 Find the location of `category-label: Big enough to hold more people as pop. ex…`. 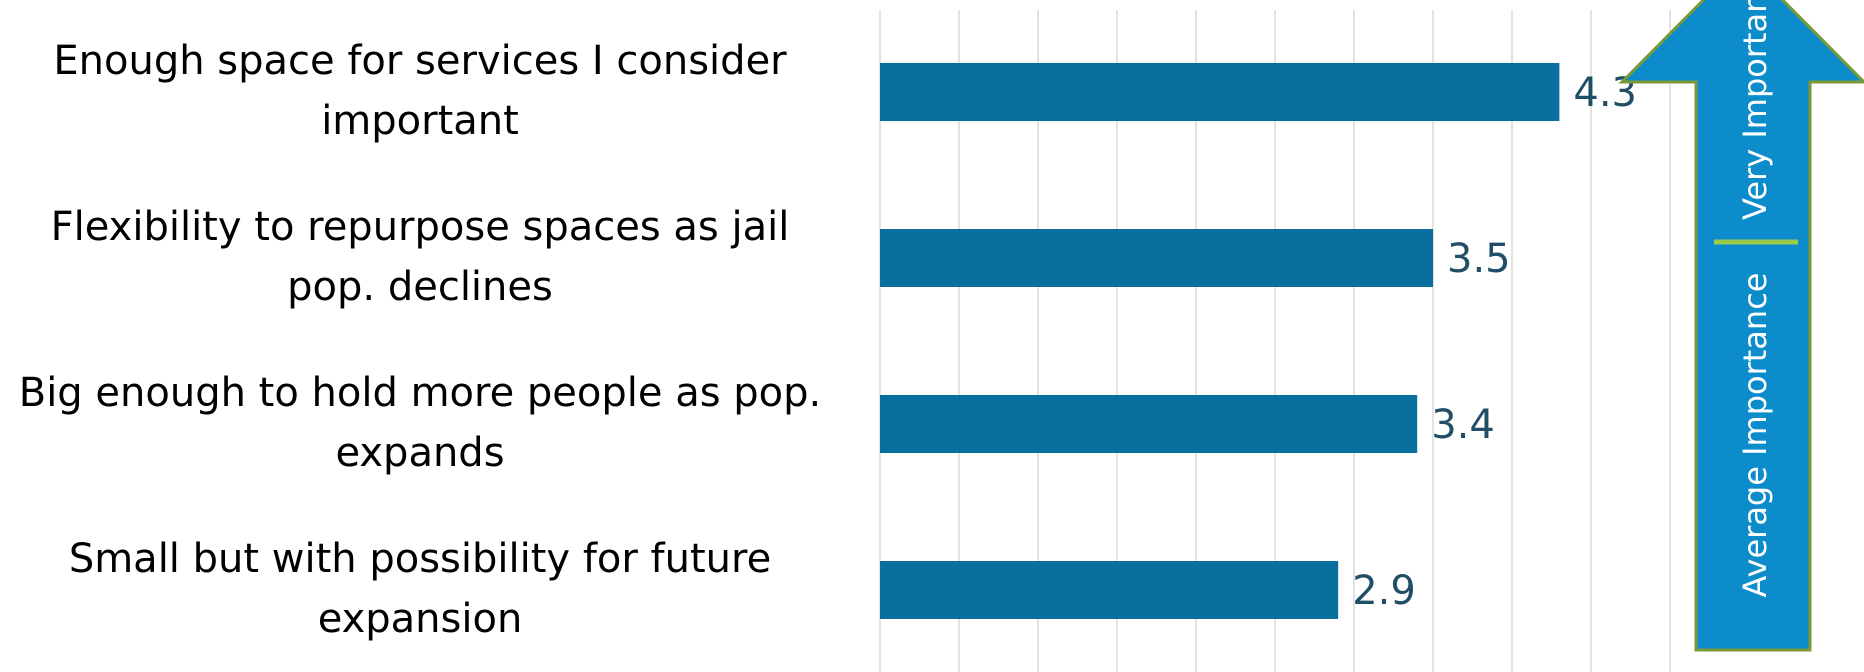

category-label: Big enough to hold more people as pop. ex… is located at coordinates (420, 423).